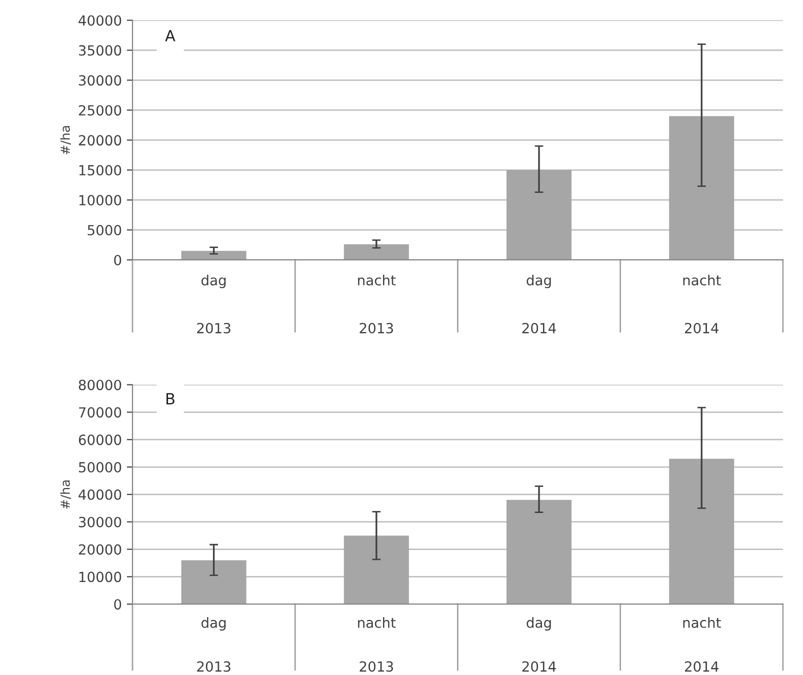 The height and width of the screenshot is (675, 803). What do you see at coordinates (100, 467) in the screenshot?
I see `y-tick-label: 50000` at bounding box center [100, 467].